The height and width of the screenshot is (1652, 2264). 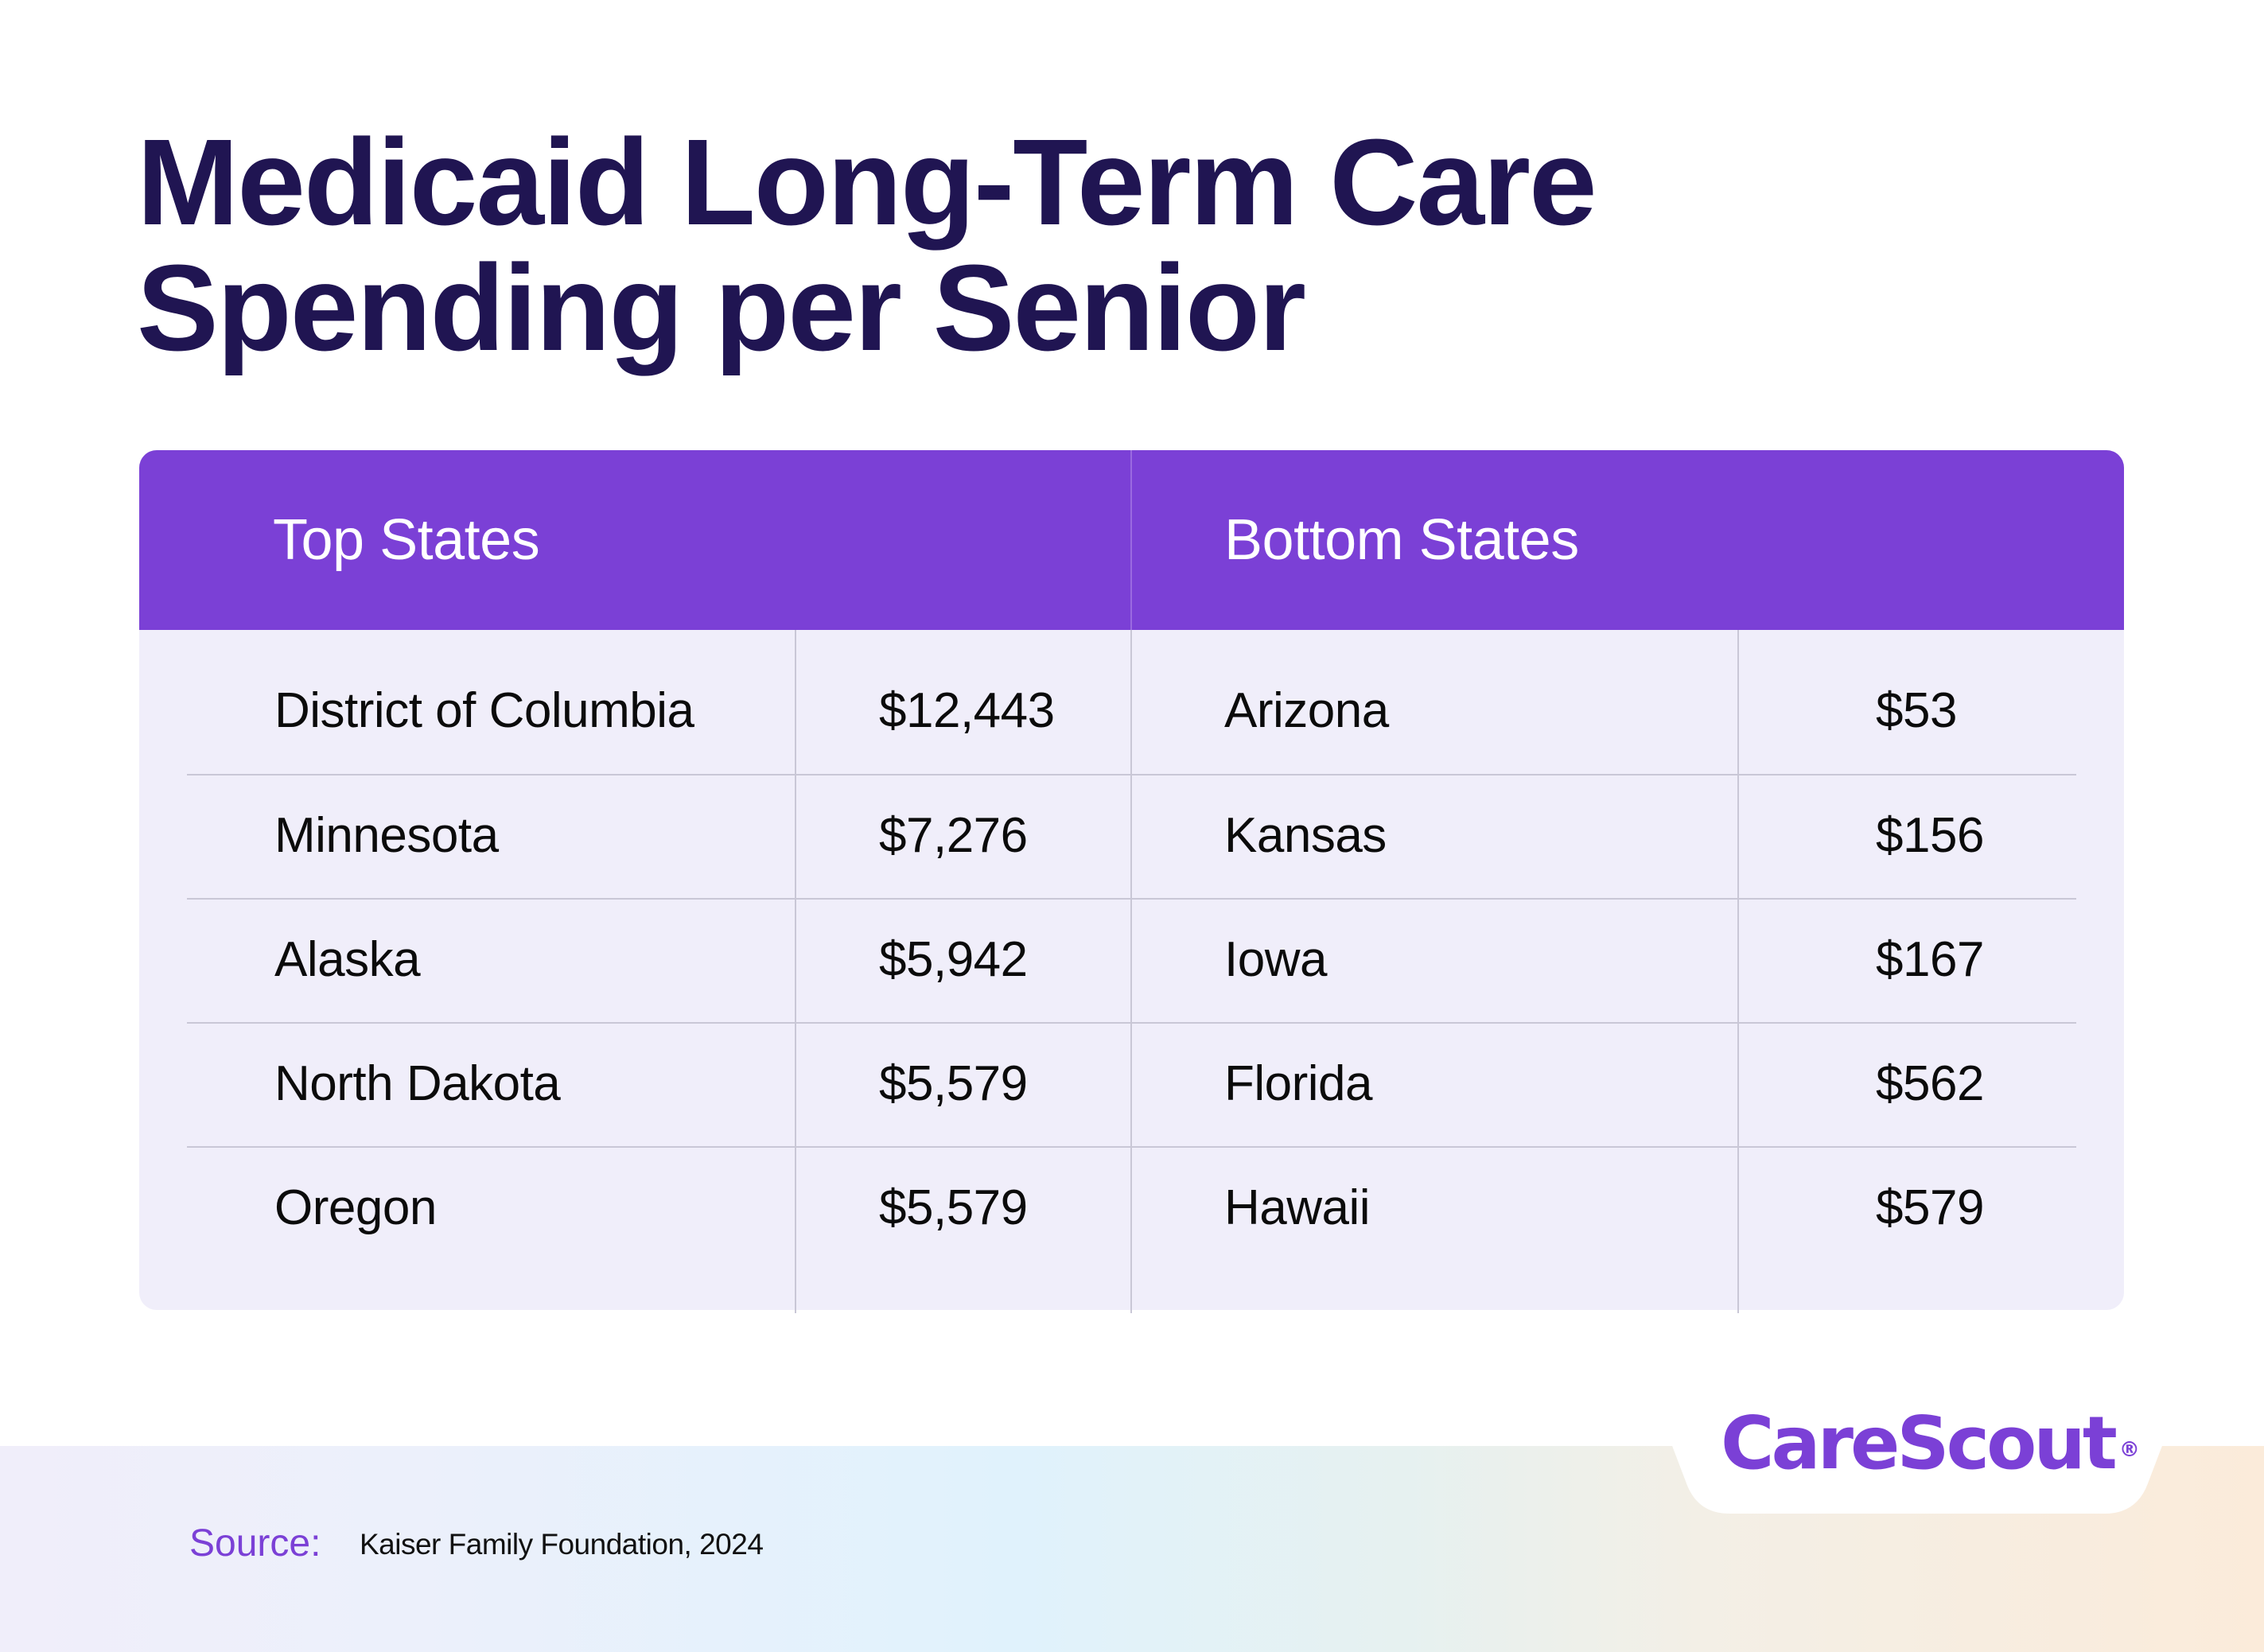 What do you see at coordinates (1305, 836) in the screenshot?
I see `bottom-state-name: Kansas` at bounding box center [1305, 836].